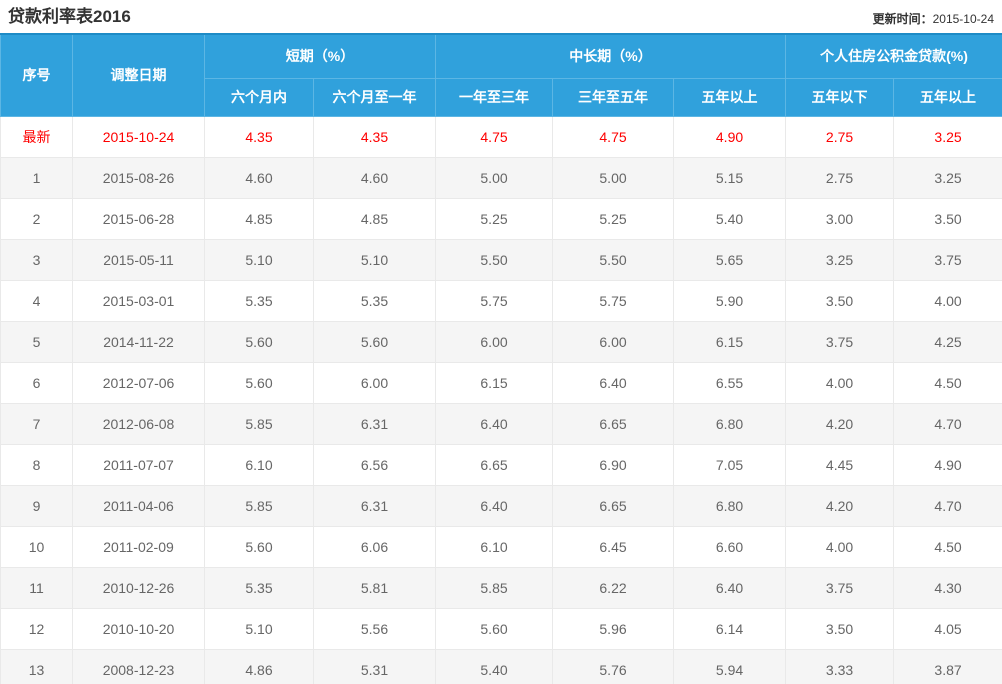 The height and width of the screenshot is (684, 1002). Describe the element at coordinates (36, 136) in the screenshot. I see `row-no-cell: 最新` at that location.